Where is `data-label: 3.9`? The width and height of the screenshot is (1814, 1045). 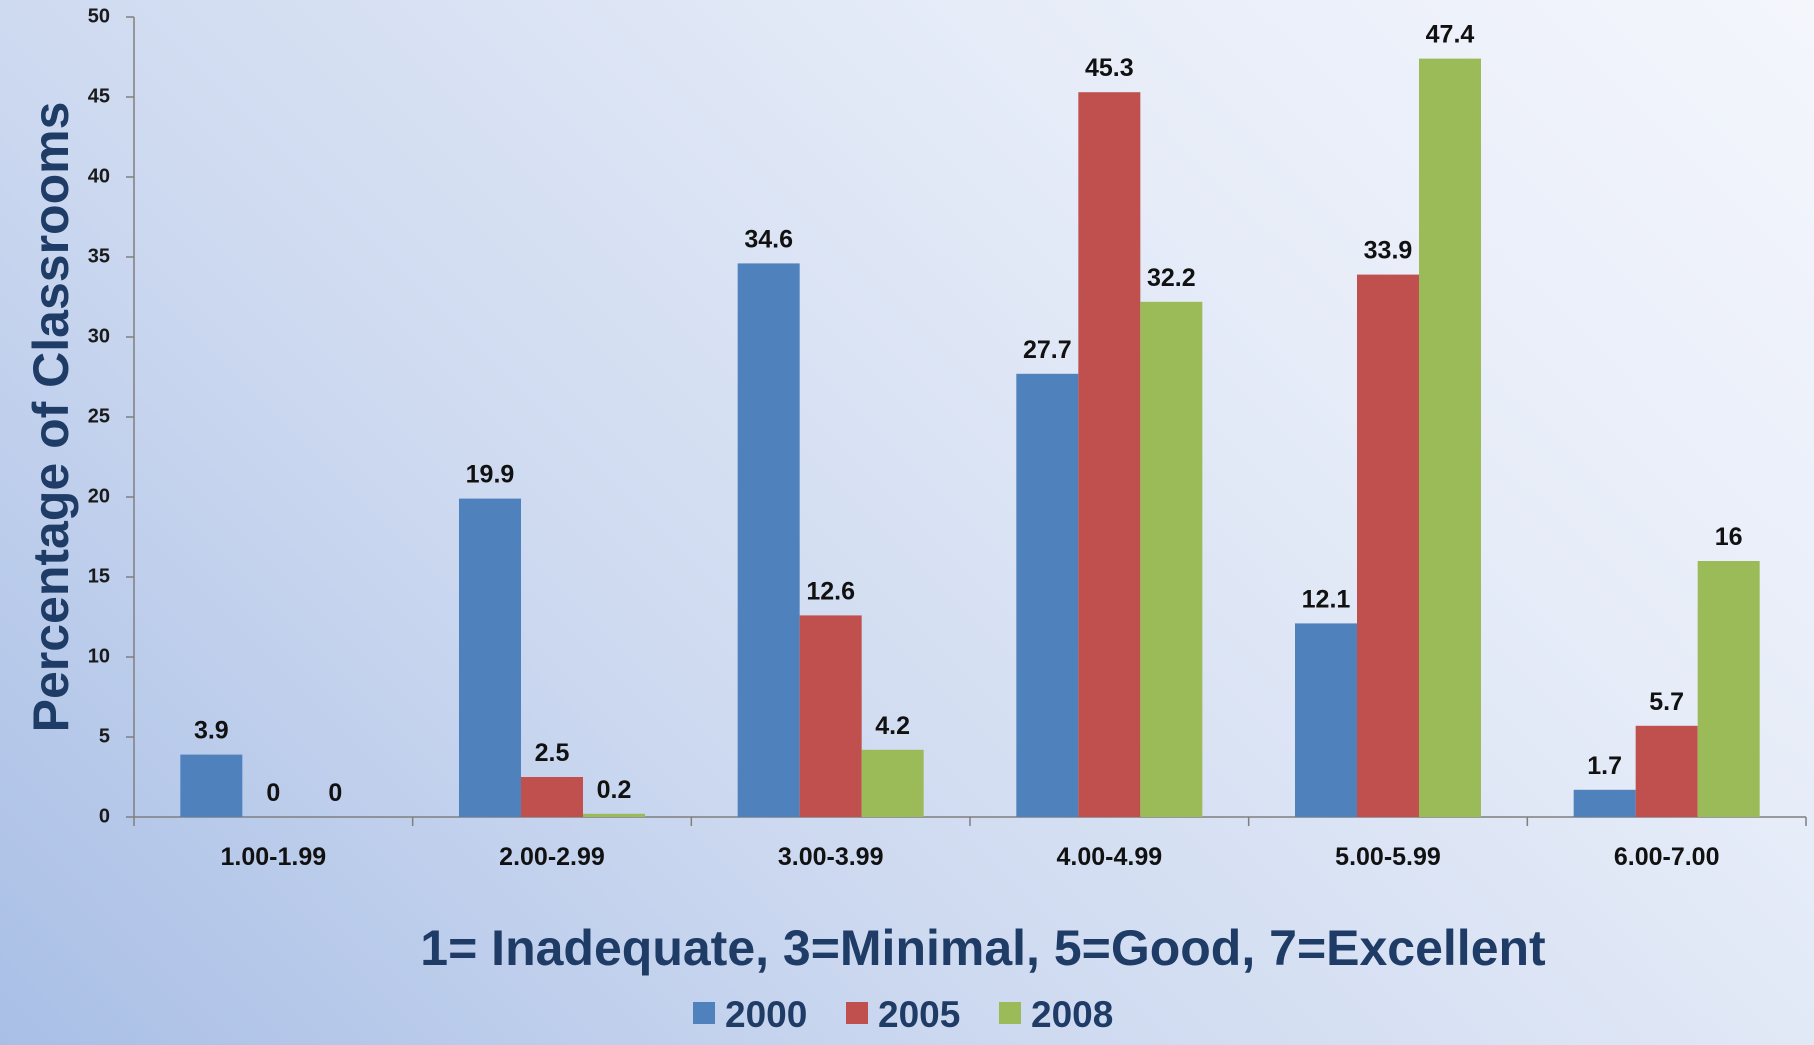 data-label: 3.9 is located at coordinates (211, 731).